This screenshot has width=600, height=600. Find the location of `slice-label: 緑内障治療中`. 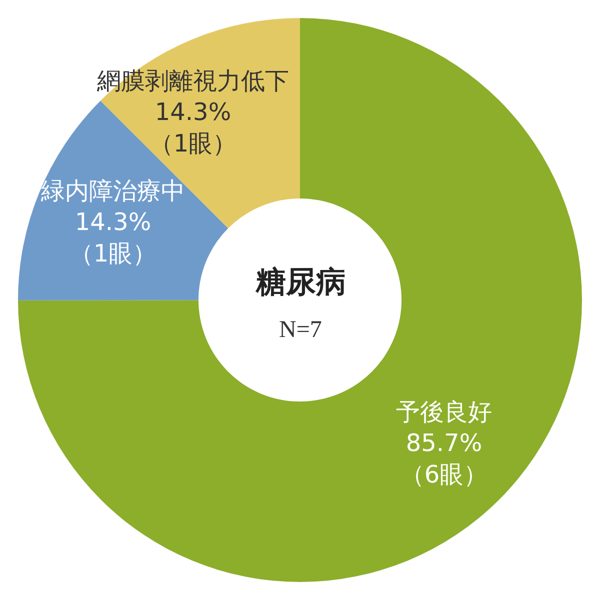

slice-label: 緑内障治療中 is located at coordinates (112, 191).